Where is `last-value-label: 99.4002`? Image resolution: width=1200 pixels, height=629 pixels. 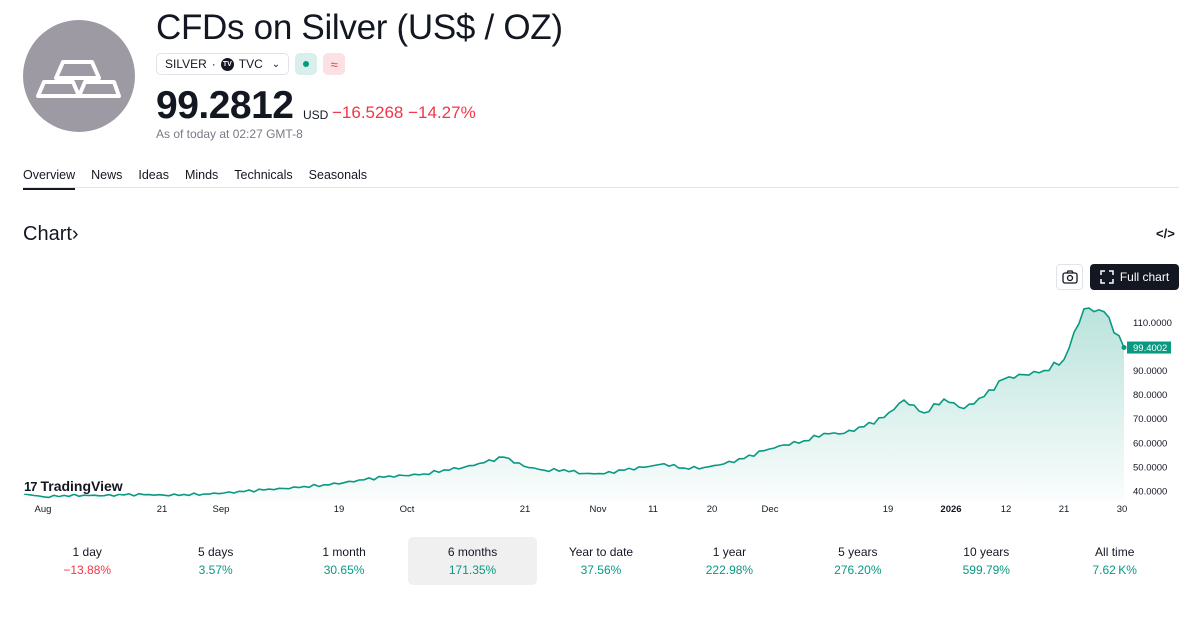 last-value-label: 99.4002 is located at coordinates (1150, 348).